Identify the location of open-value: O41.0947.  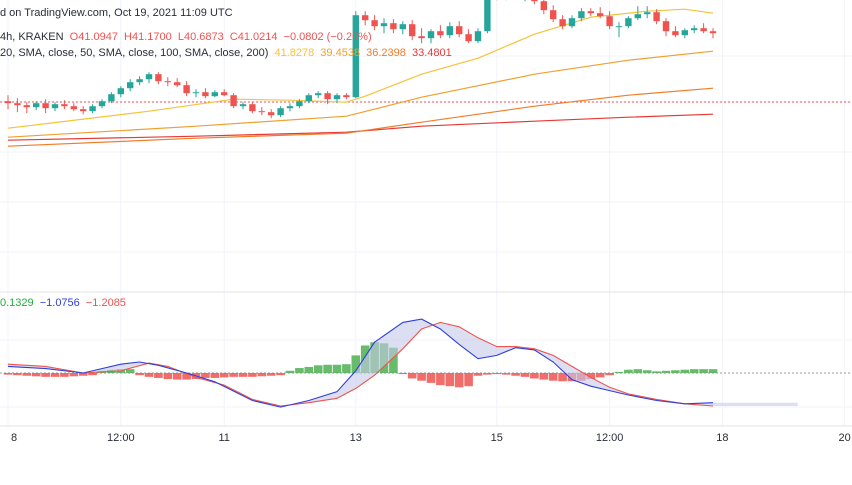
(93, 37).